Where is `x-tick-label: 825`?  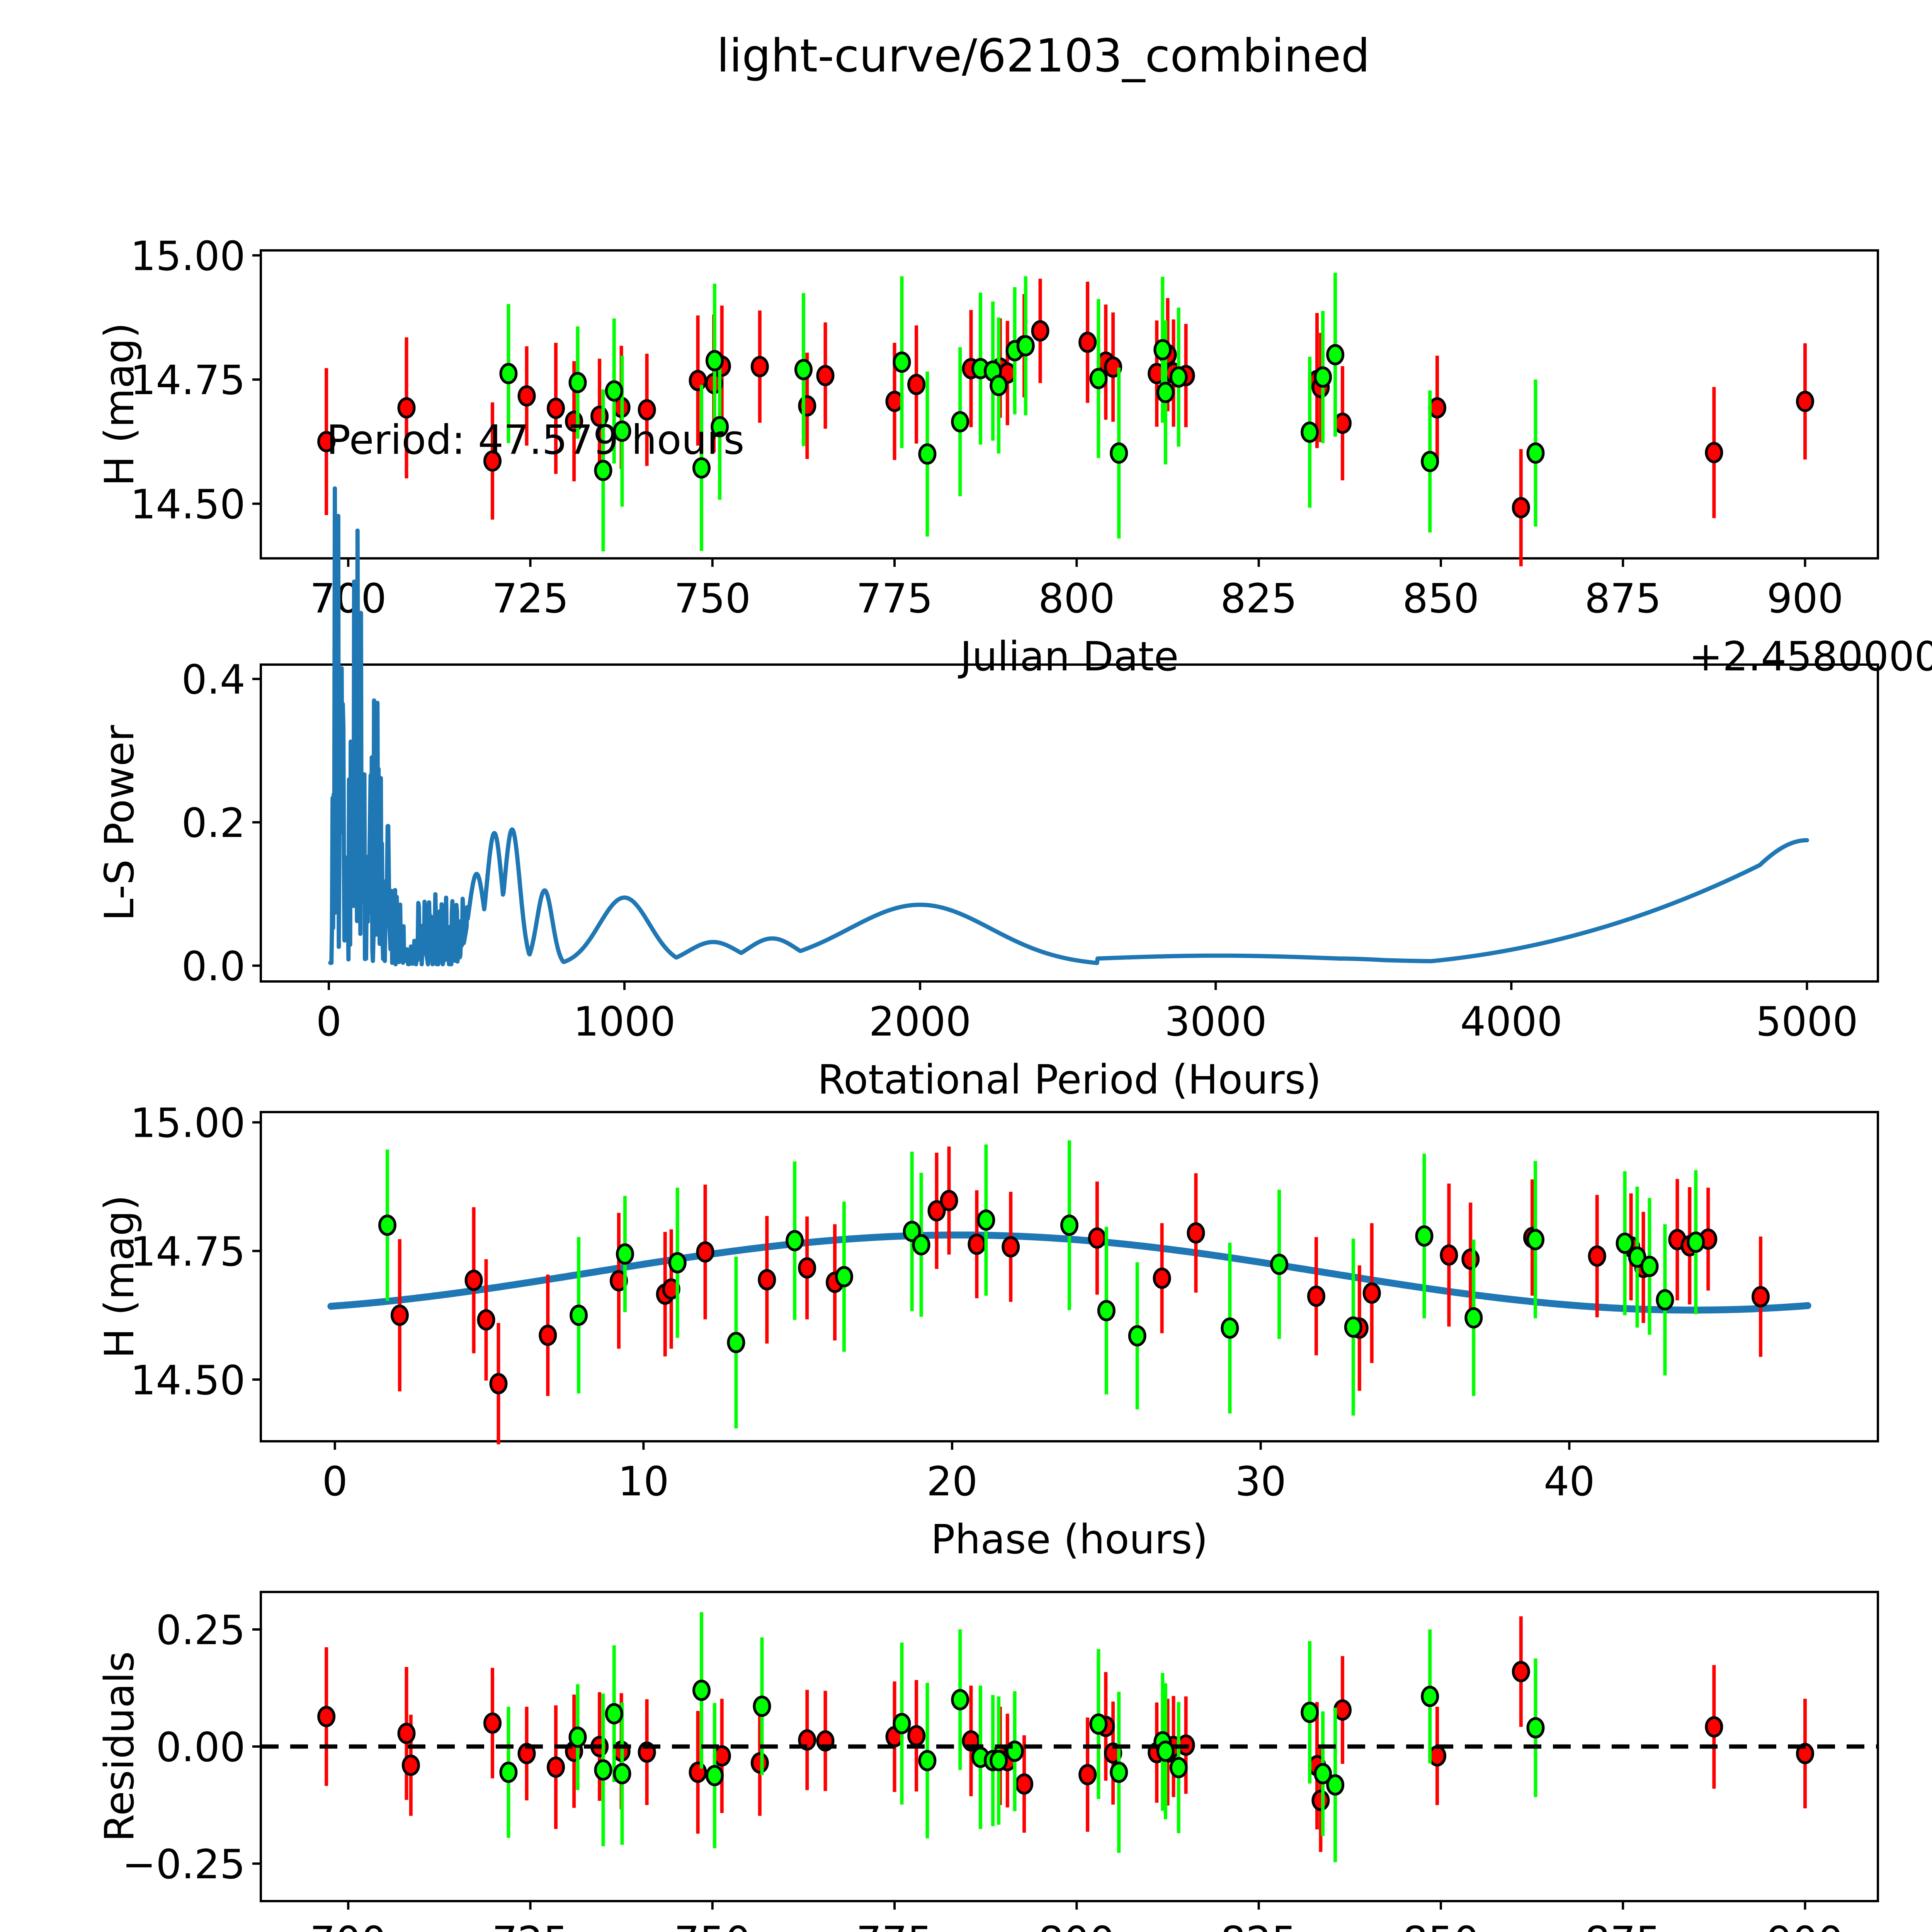
x-tick-label: 825 is located at coordinates (1258, 1925).